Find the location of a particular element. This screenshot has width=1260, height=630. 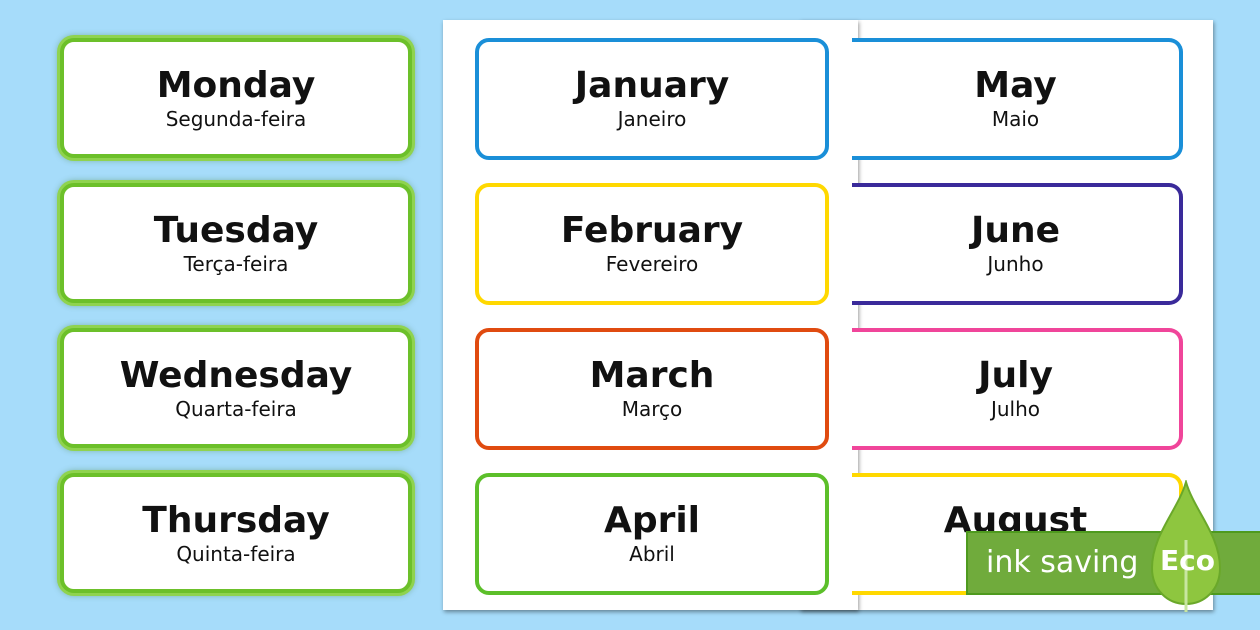

english-word: June is located at coordinates (1015, 230).